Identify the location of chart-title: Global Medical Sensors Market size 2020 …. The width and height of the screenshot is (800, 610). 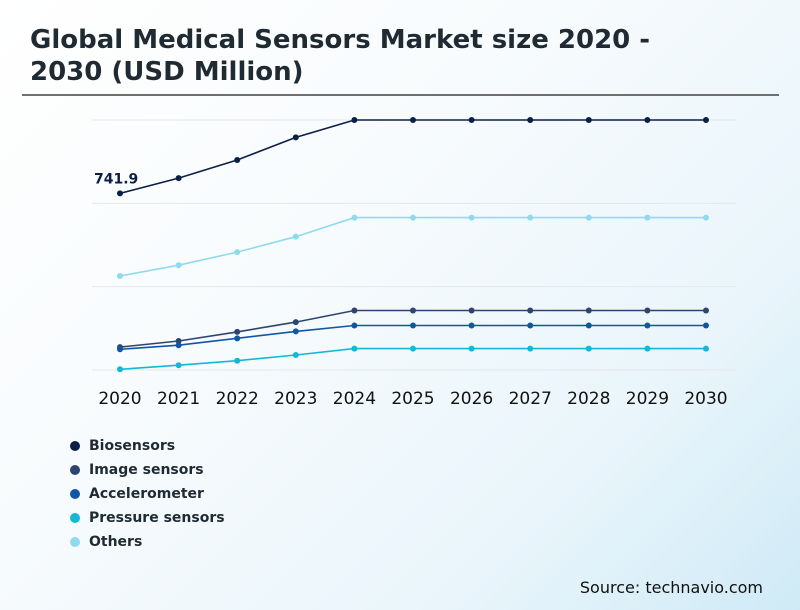
(340, 56).